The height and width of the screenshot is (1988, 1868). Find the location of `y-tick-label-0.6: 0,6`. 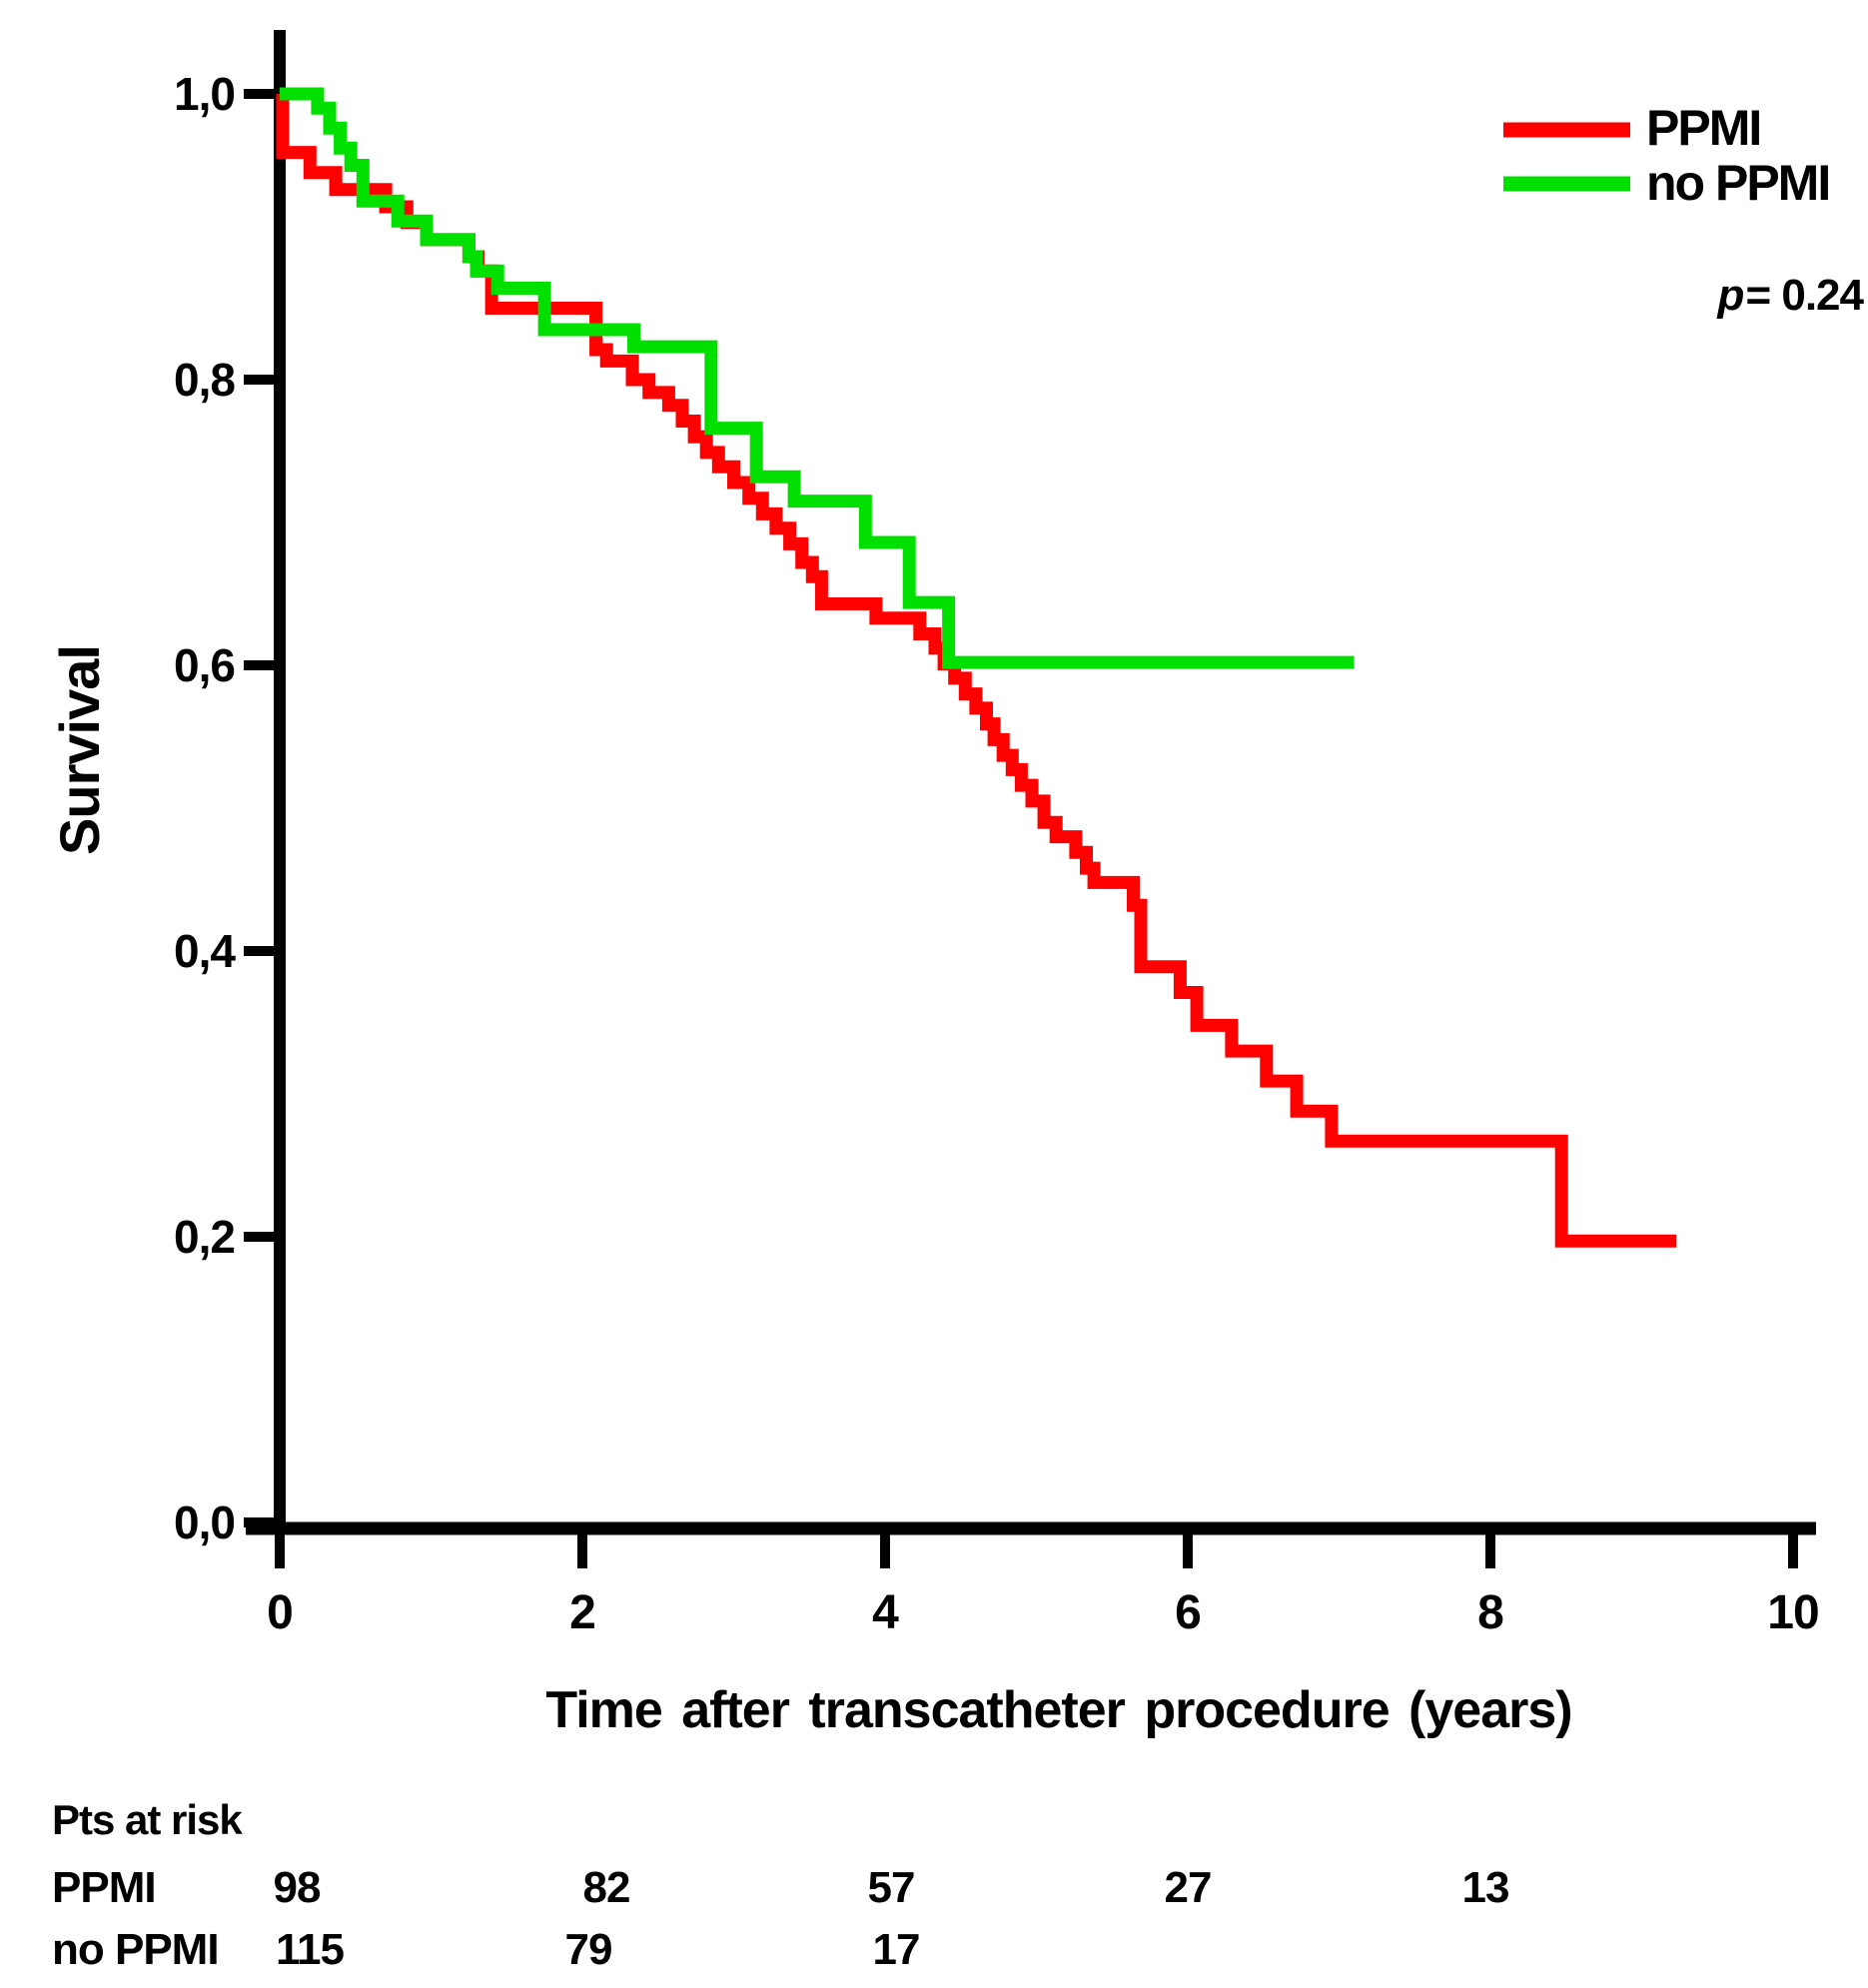

y-tick-label-0.6: 0,6 is located at coordinates (205, 665).